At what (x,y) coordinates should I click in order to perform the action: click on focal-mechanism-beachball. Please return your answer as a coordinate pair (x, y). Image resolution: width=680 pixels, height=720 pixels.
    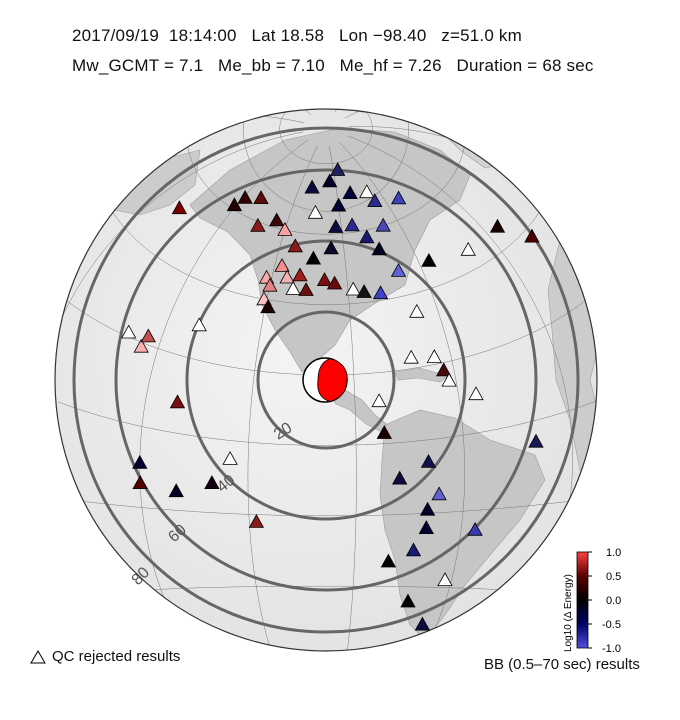
    Looking at the image, I should click on (325, 380).